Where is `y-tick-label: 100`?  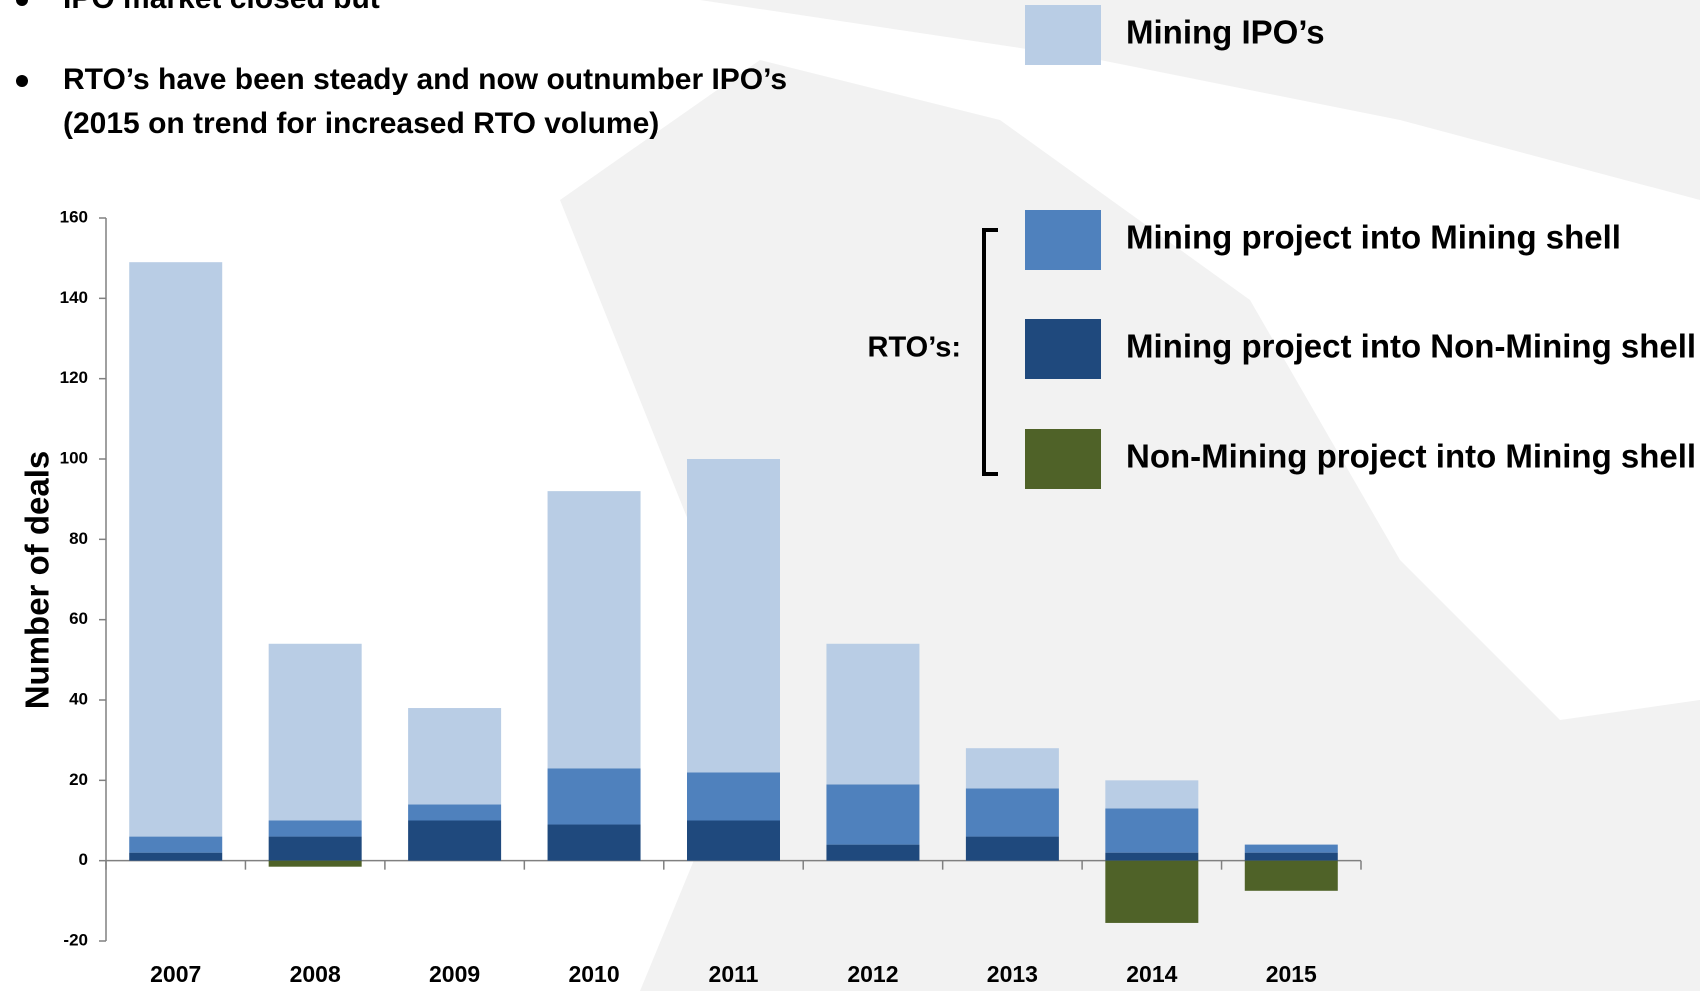
y-tick-label: 100 is located at coordinates (74, 457).